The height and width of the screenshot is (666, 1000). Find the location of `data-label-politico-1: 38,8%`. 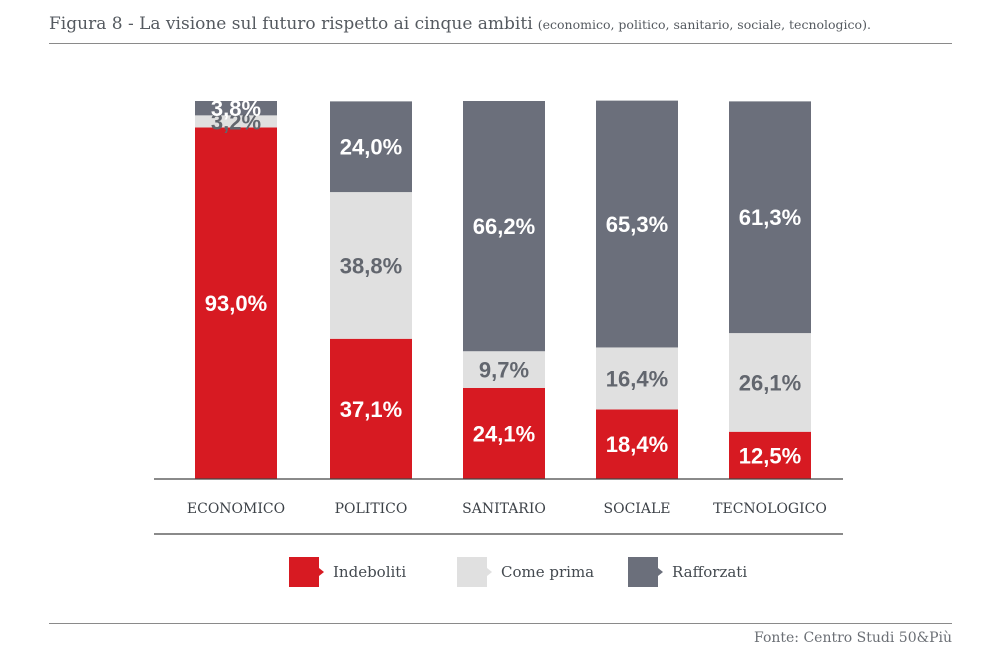

data-label-politico-1: 38,8% is located at coordinates (371, 265).